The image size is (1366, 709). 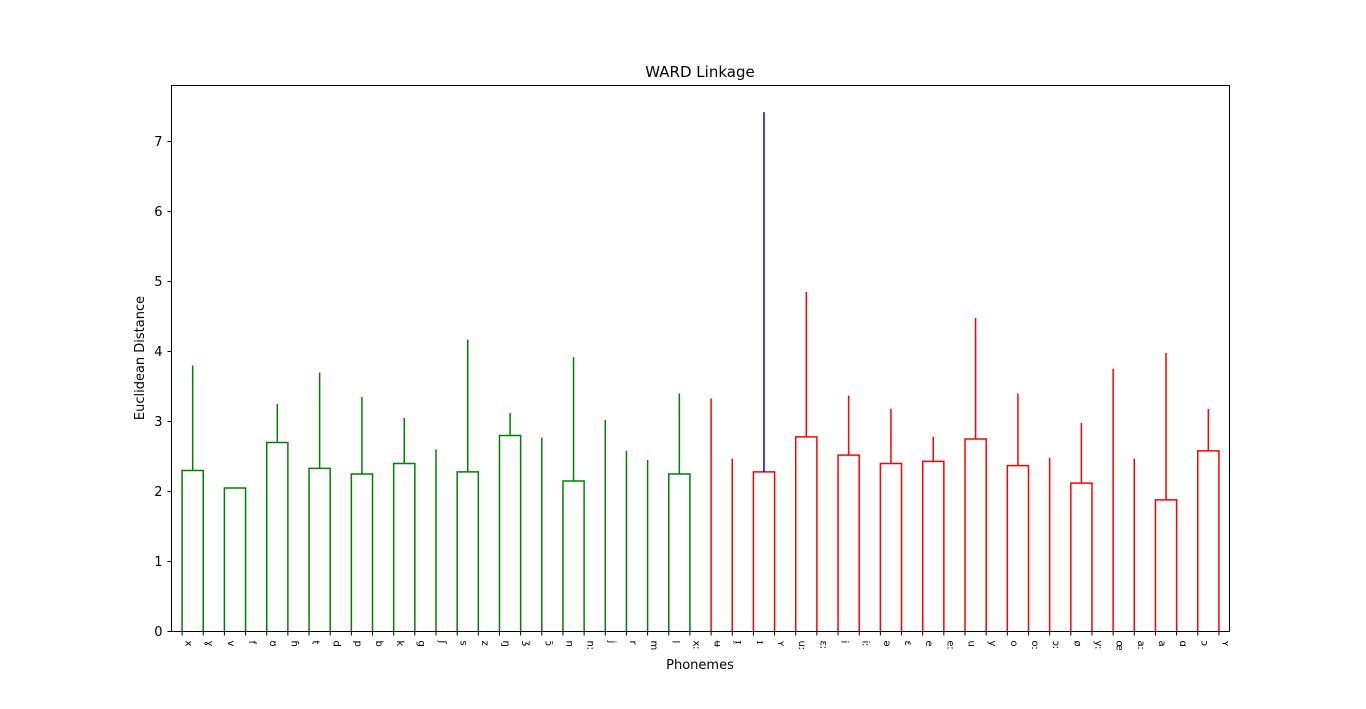 I want to click on leaf-label: uː, so click(x=801, y=646).